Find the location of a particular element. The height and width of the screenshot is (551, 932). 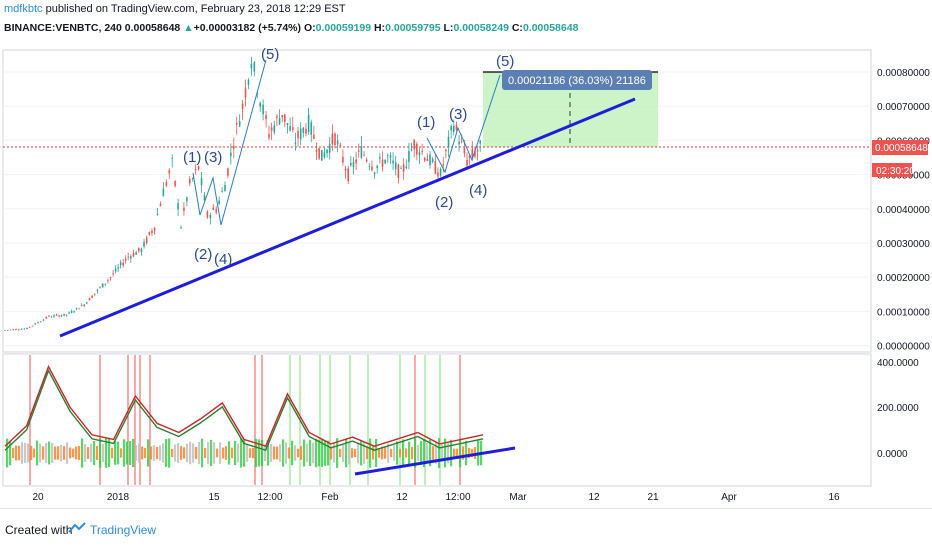

x-tick-label: 20 is located at coordinates (38, 497).